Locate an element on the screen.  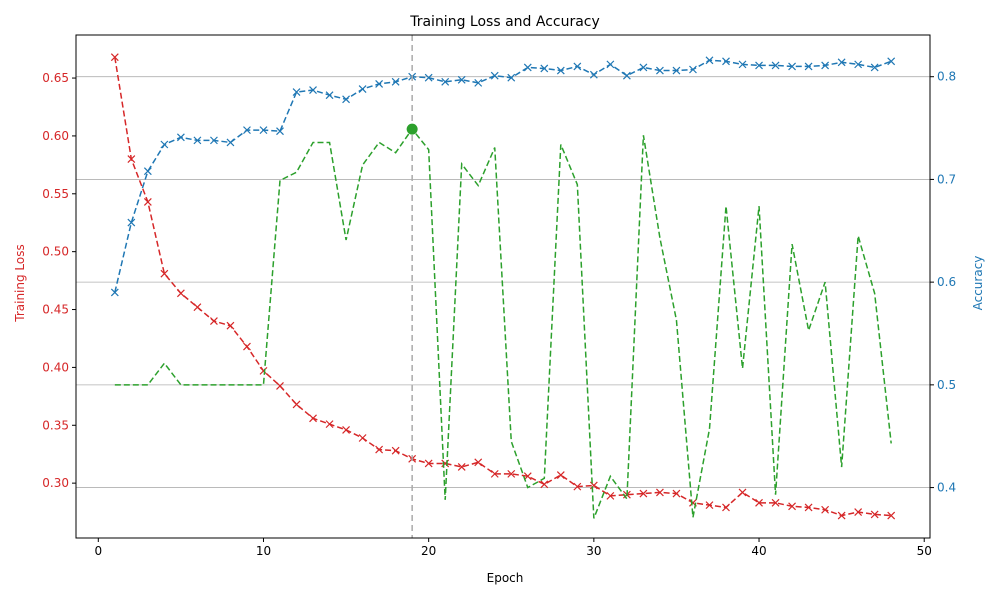
x-tick-label: 50 is located at coordinates (924, 551).